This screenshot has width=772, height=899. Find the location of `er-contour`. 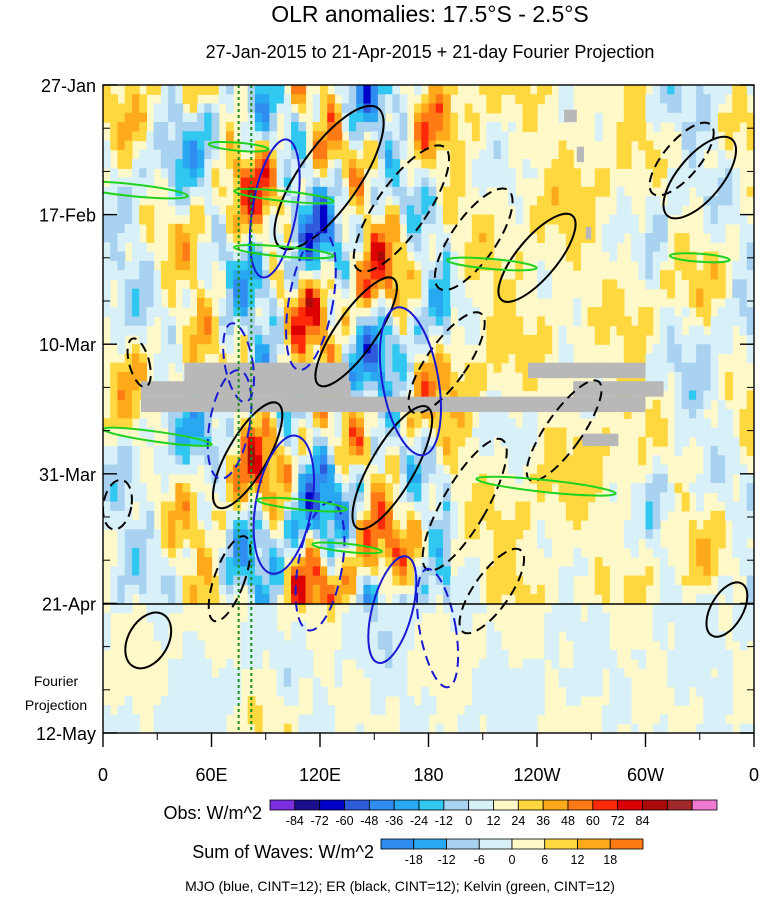

er-contour is located at coordinates (356, 332).